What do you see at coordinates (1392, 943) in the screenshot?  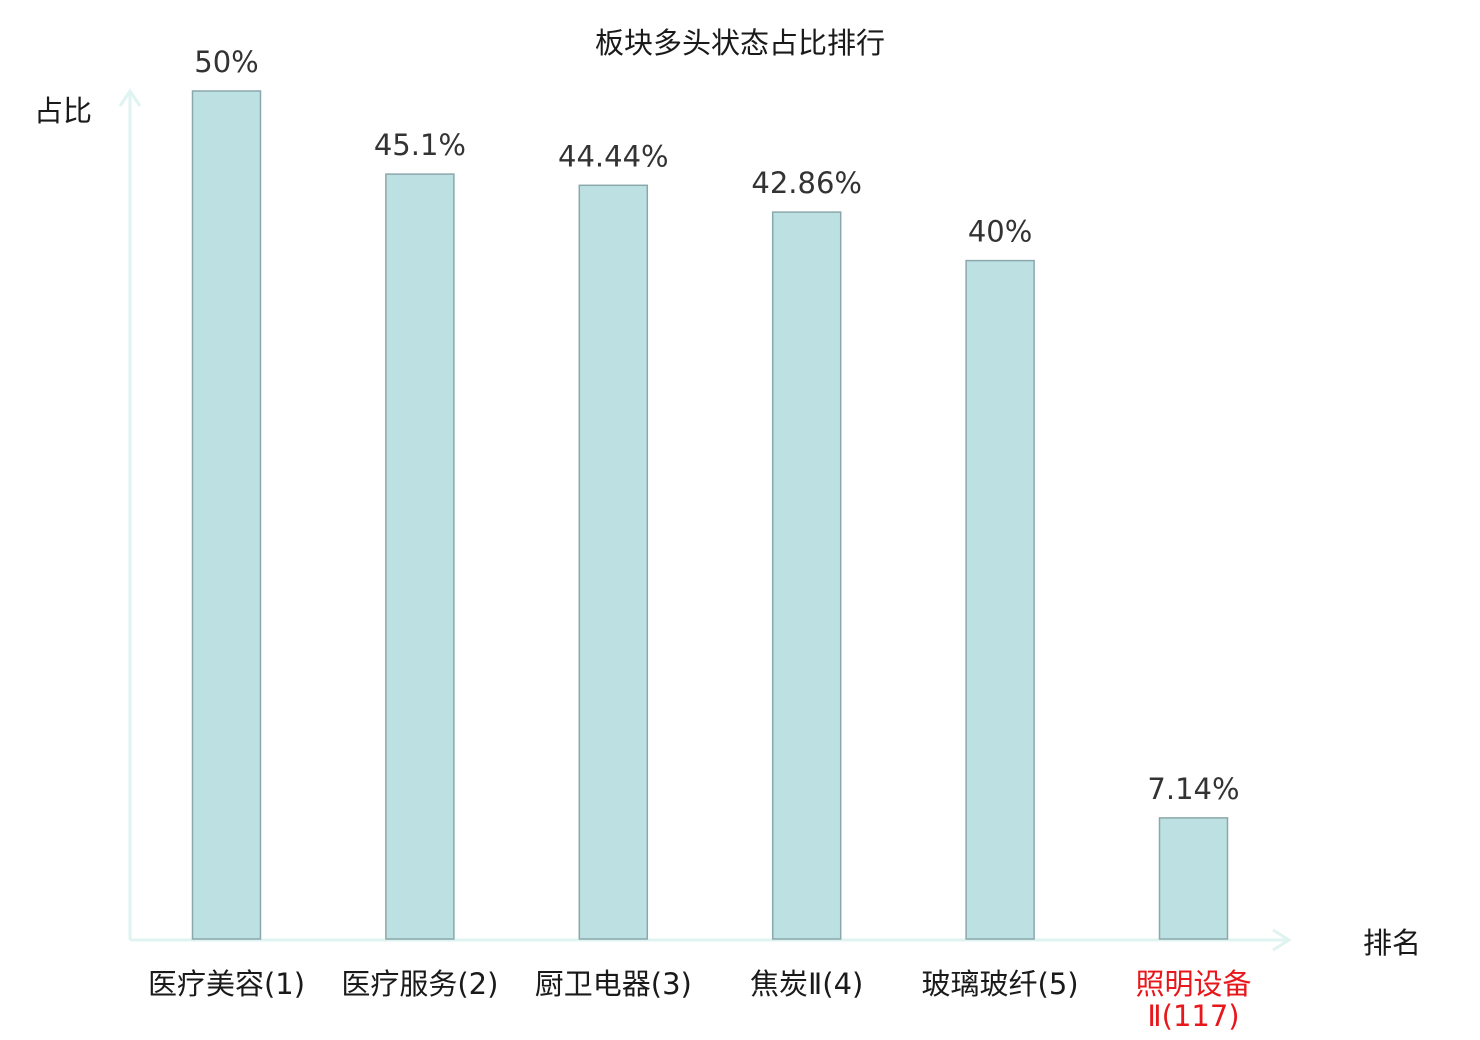 I see `x-axis-label: 排名` at bounding box center [1392, 943].